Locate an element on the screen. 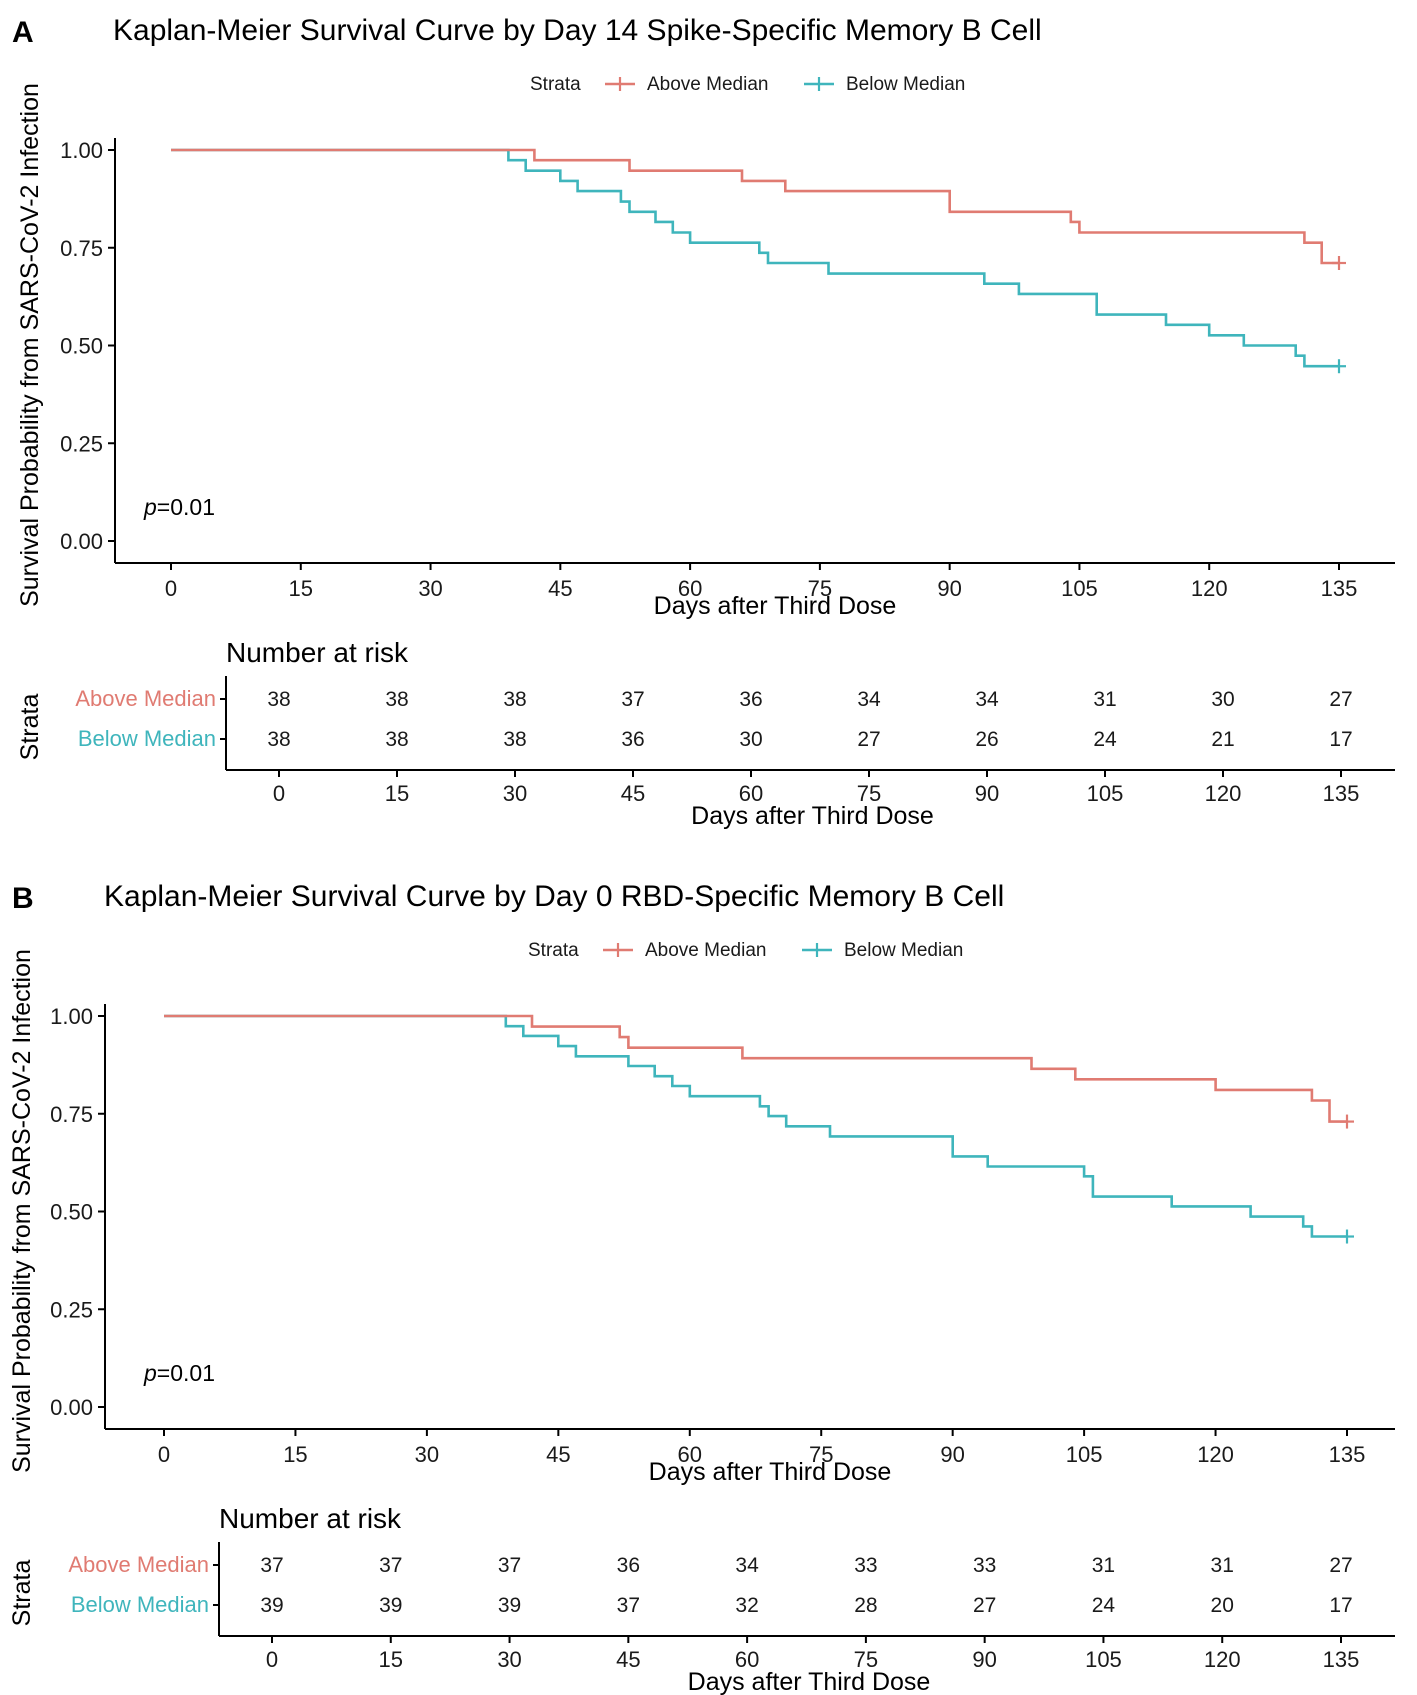 This screenshot has height=1695, width=1417. risk-count: 26 is located at coordinates (986, 739).